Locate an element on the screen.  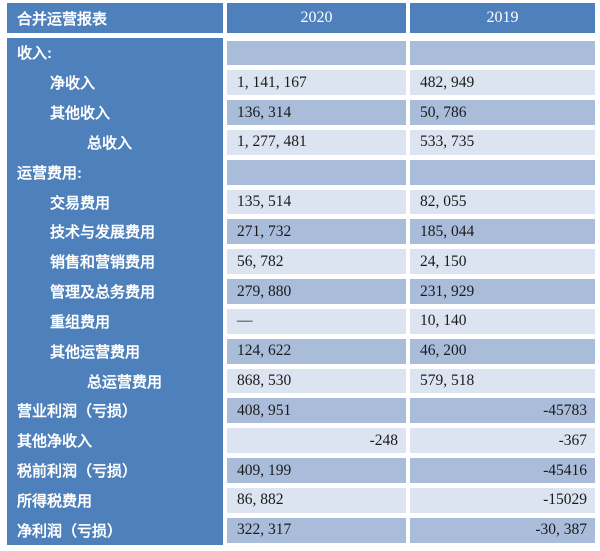
column-header-2019: 2019 is located at coordinates (502, 18).